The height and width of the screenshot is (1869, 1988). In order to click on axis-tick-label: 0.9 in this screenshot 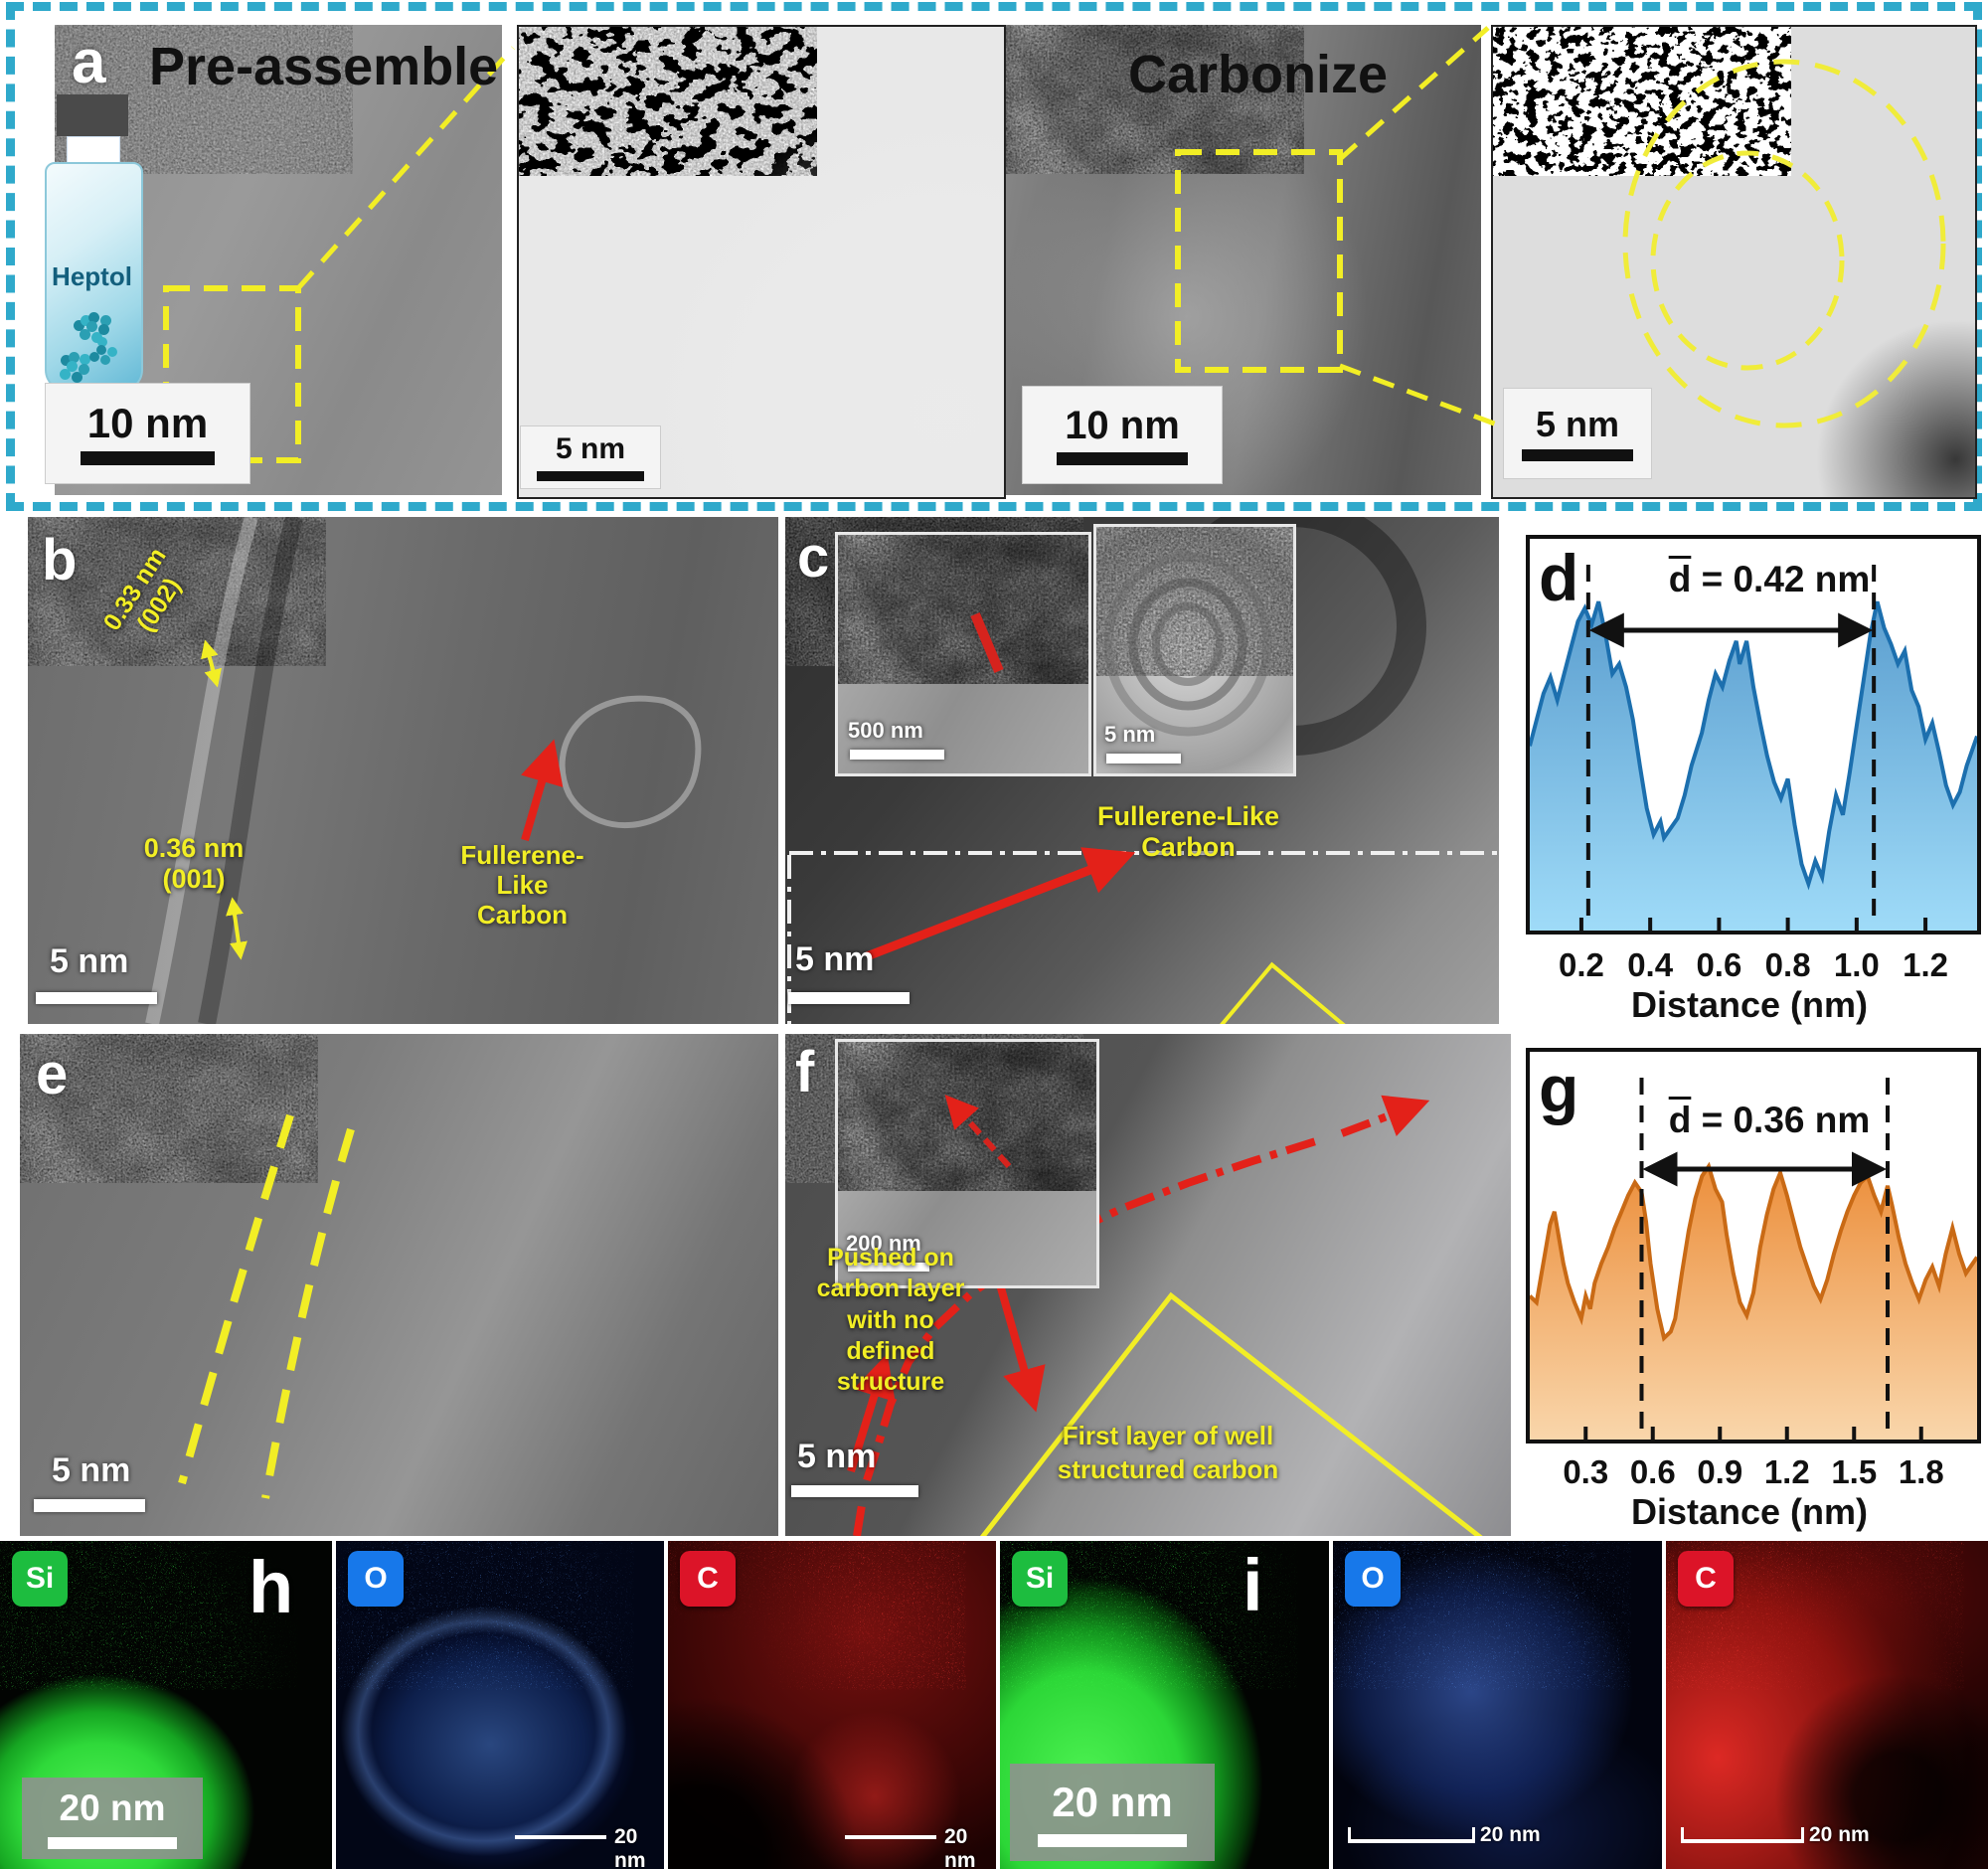, I will do `click(1720, 1471)`.